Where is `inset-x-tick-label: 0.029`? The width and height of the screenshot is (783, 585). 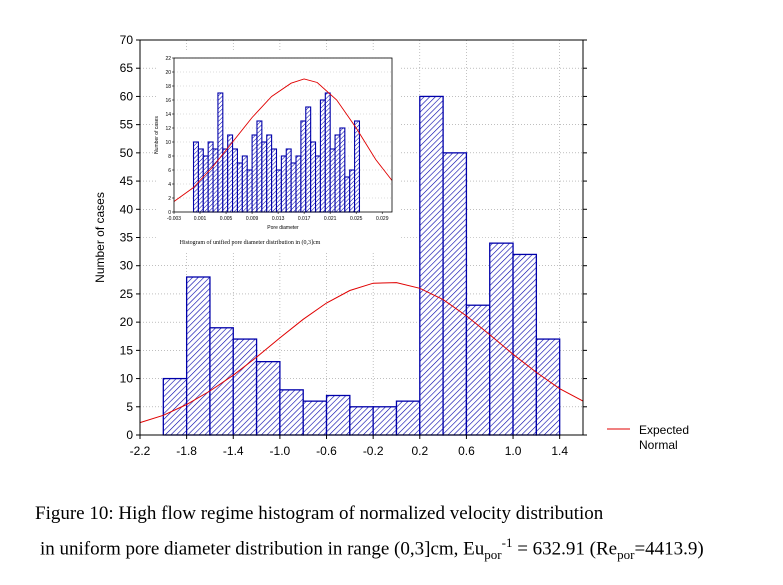 inset-x-tick-label: 0.029 is located at coordinates (382, 219).